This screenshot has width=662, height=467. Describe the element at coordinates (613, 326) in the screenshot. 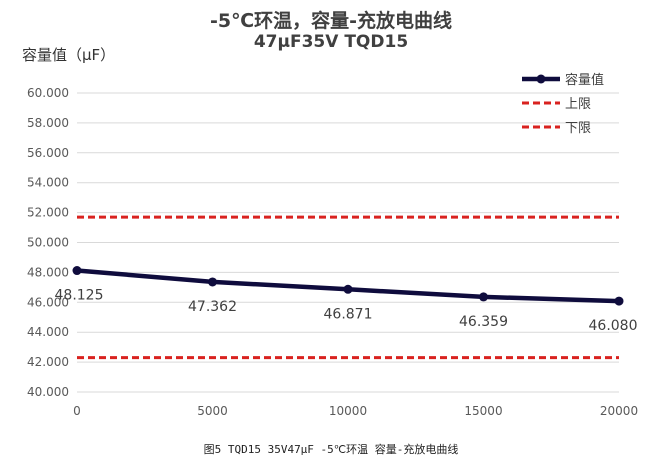

I see `data-label: 46.080` at that location.